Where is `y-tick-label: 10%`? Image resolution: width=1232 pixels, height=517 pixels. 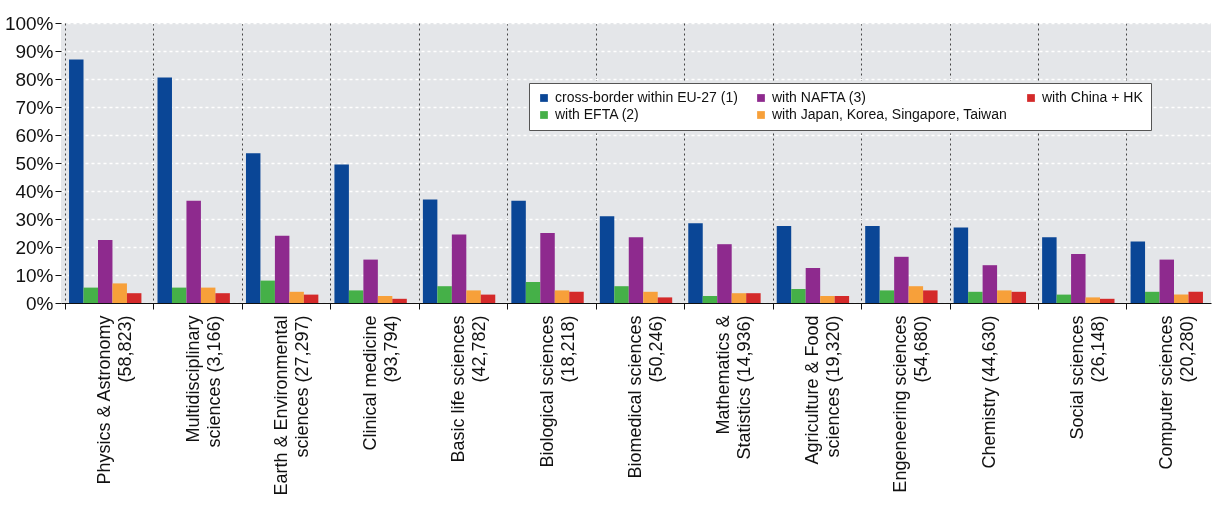
y-tick-label: 10% is located at coordinates (34, 275).